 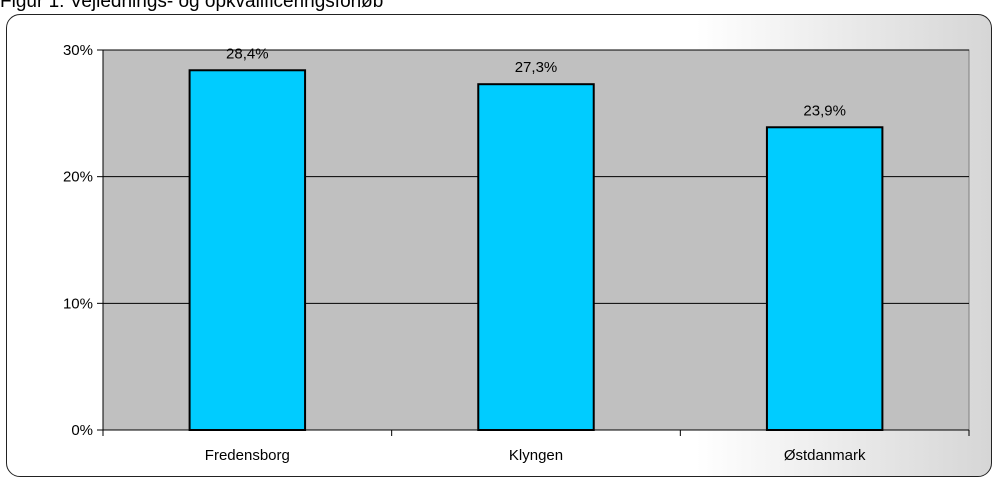 I want to click on data-label: 28,4%, so click(x=247, y=53).